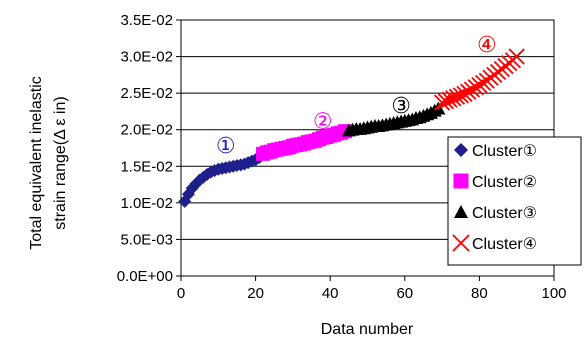  What do you see at coordinates (372, 289) in the screenshot?
I see `x-axis-ticks: 0 20 40 60 80 100` at bounding box center [372, 289].